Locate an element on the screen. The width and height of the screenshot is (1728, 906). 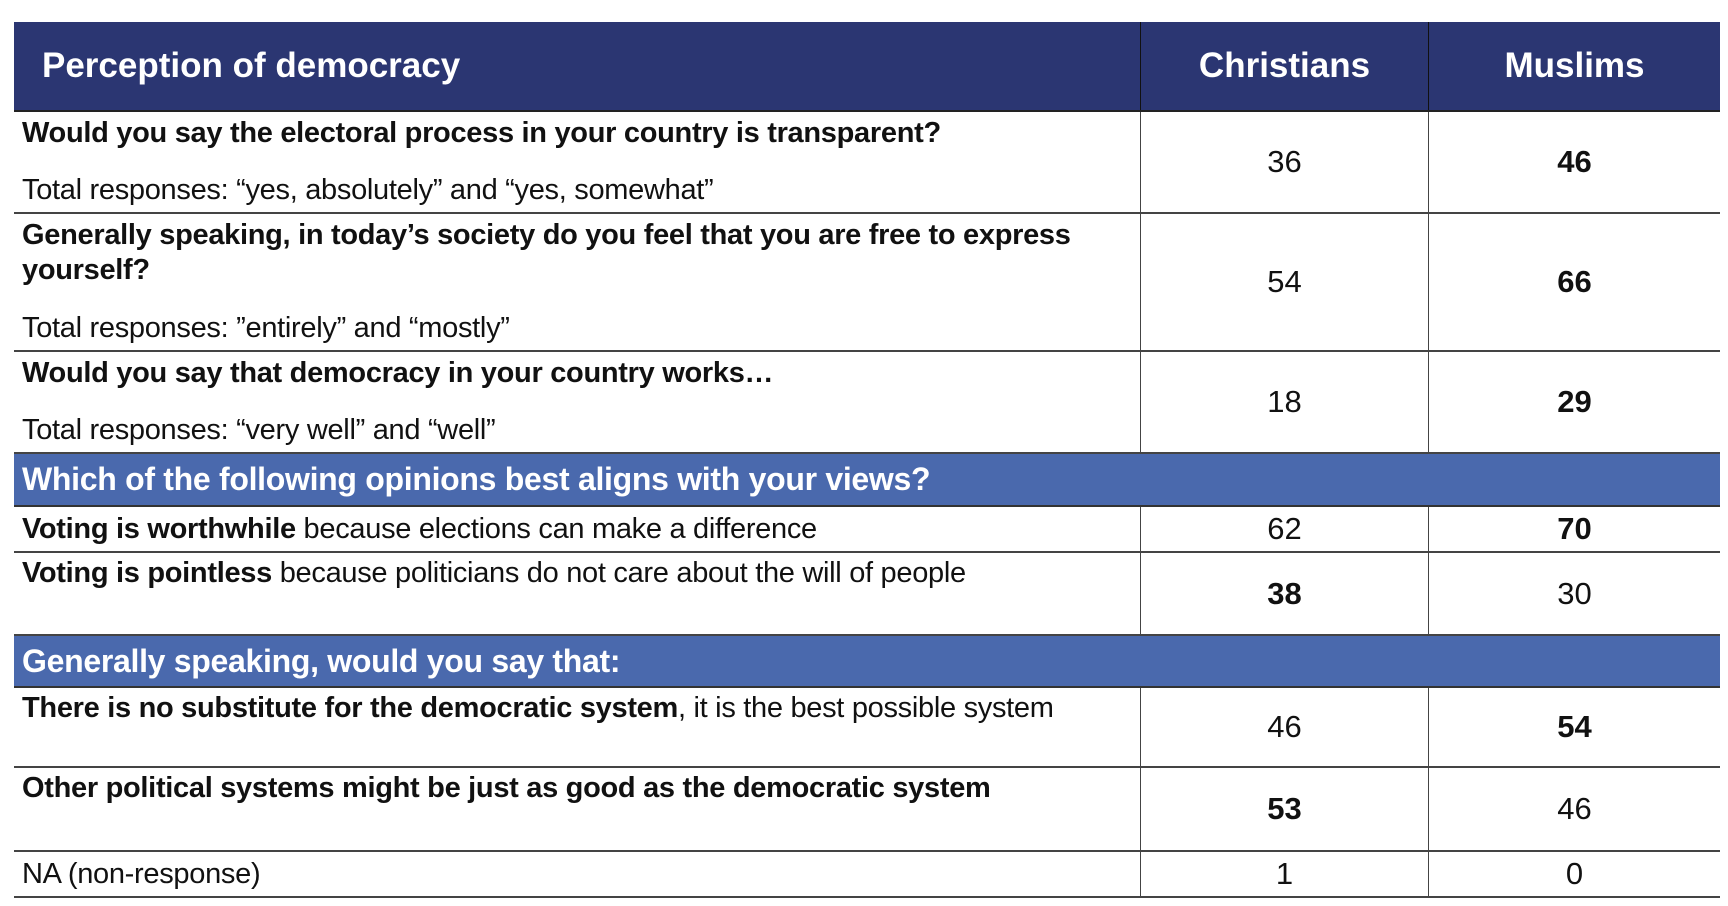
header-muslims: Muslims is located at coordinates (1574, 65).